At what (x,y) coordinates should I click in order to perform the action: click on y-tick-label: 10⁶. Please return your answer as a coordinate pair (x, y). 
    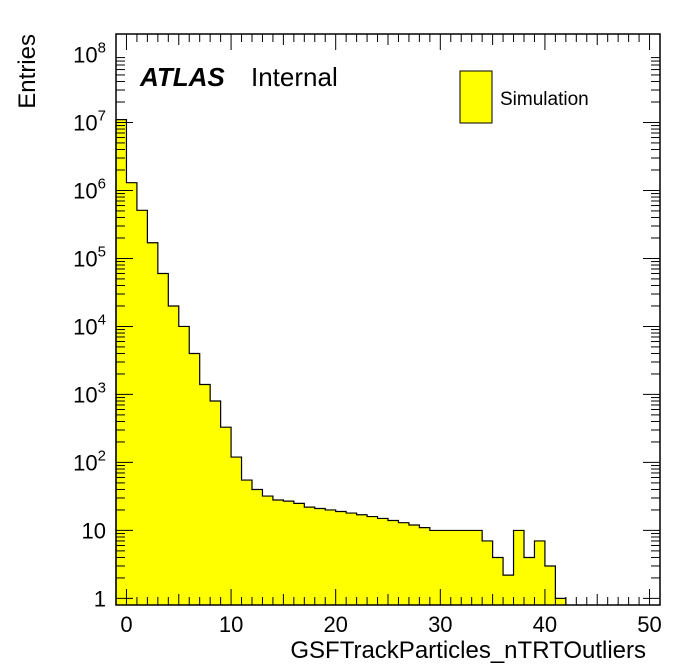
    Looking at the image, I should click on (89, 189).